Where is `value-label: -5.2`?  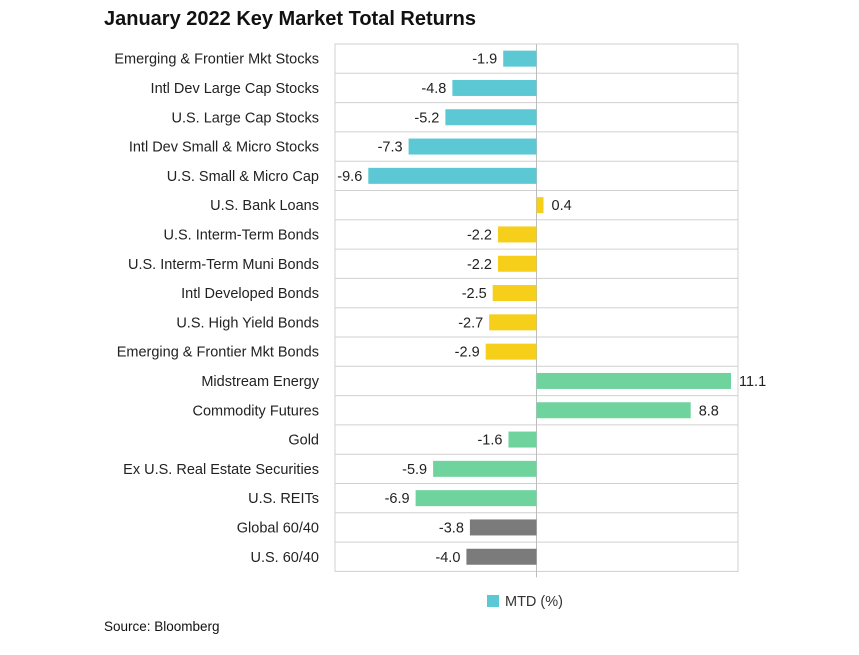
value-label: -5.2 is located at coordinates (426, 118).